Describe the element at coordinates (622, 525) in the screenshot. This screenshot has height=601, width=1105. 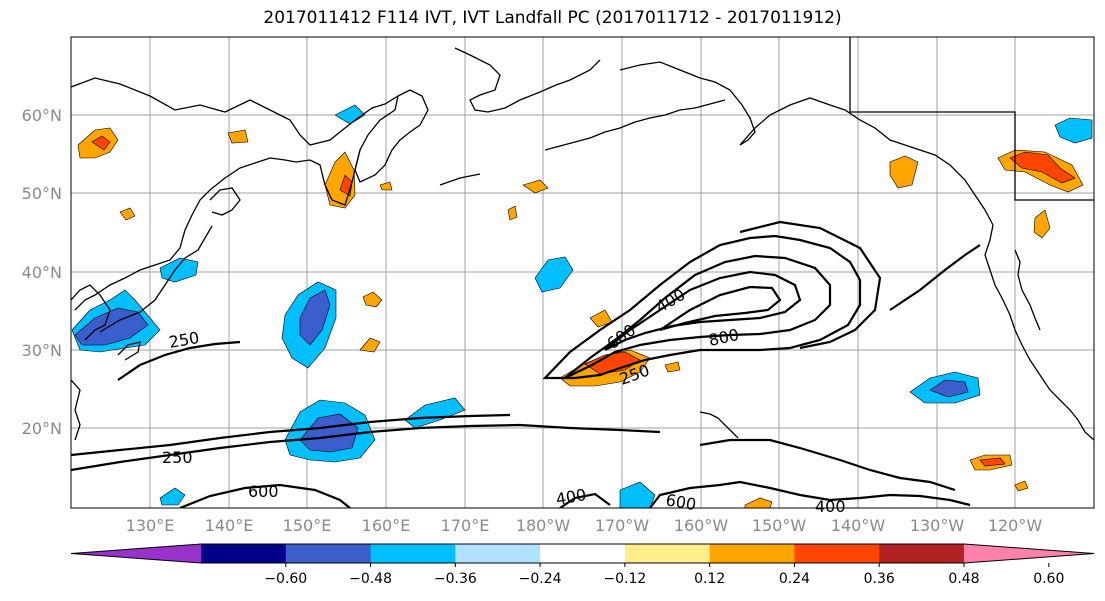
I see `lon-label: 170°W` at that location.